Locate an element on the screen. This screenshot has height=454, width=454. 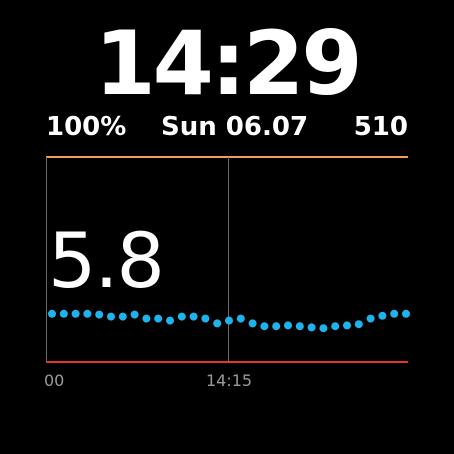
clock-time: 14:29 is located at coordinates (228, 63).